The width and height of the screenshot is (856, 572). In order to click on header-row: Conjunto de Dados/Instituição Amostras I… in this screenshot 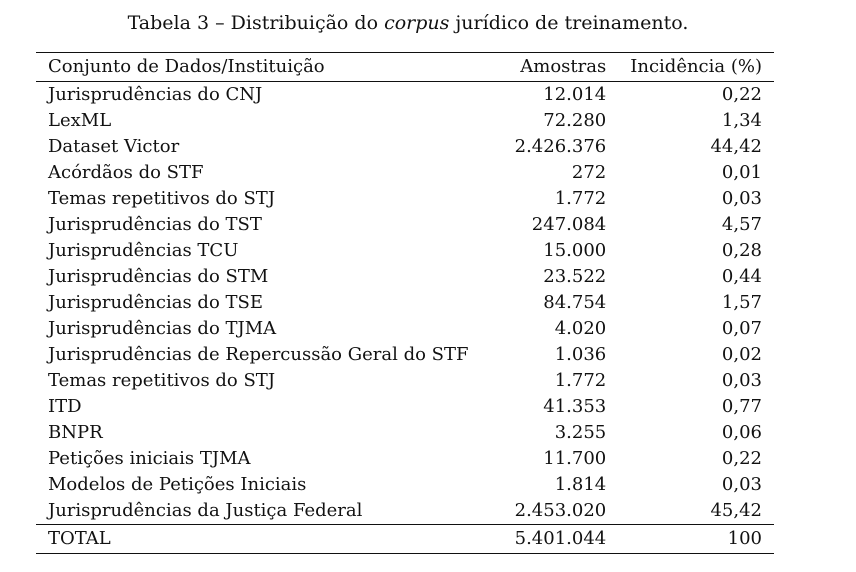, I will do `click(405, 67)`.